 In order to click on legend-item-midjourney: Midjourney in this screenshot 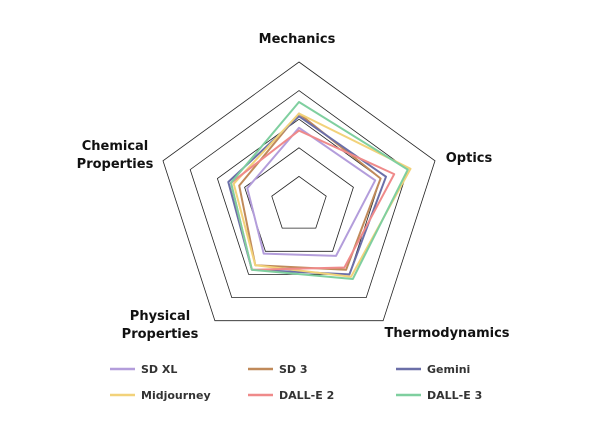, I will do `click(160, 395)`.